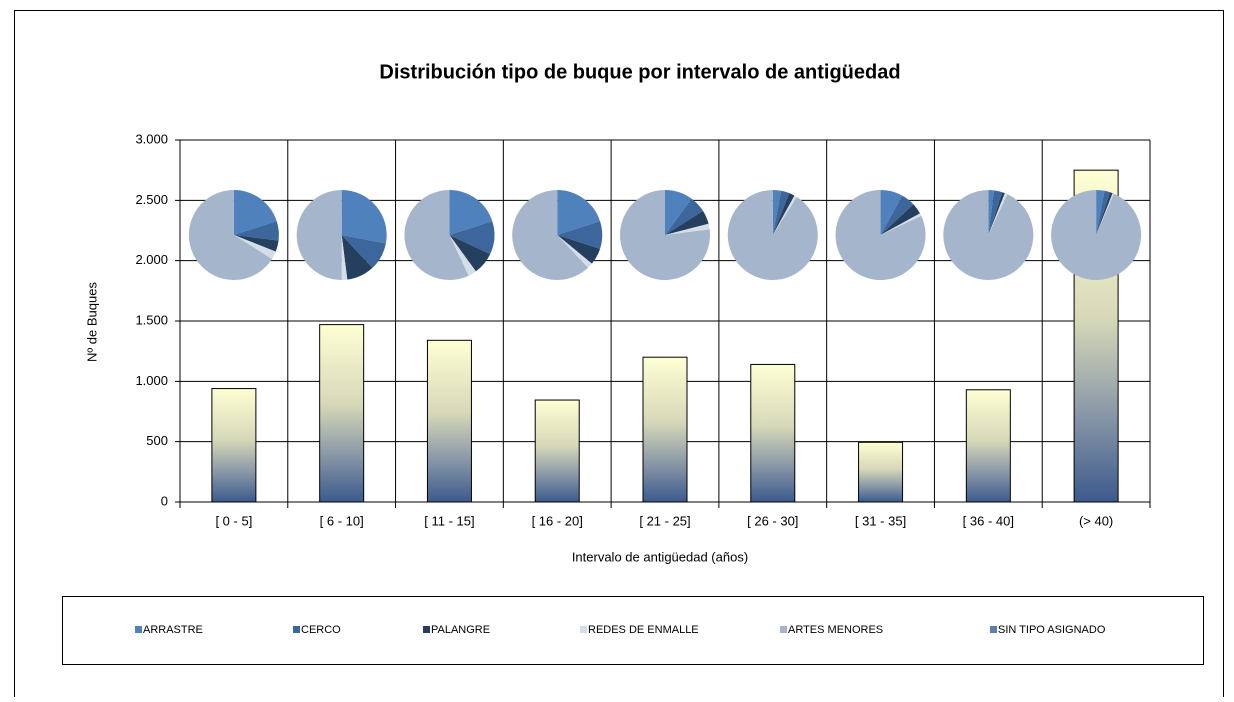  Describe the element at coordinates (151, 259) in the screenshot. I see `y-tick-label: 2.000` at that location.